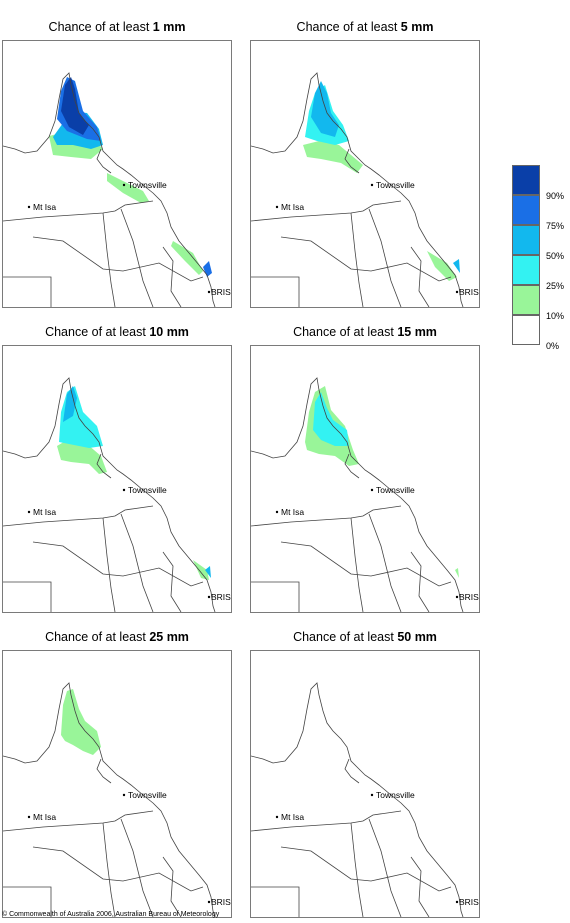 The width and height of the screenshot is (570, 923). Describe the element at coordinates (117, 637) in the screenshot. I see `panel-title: Chance of at least 25 mm` at that location.